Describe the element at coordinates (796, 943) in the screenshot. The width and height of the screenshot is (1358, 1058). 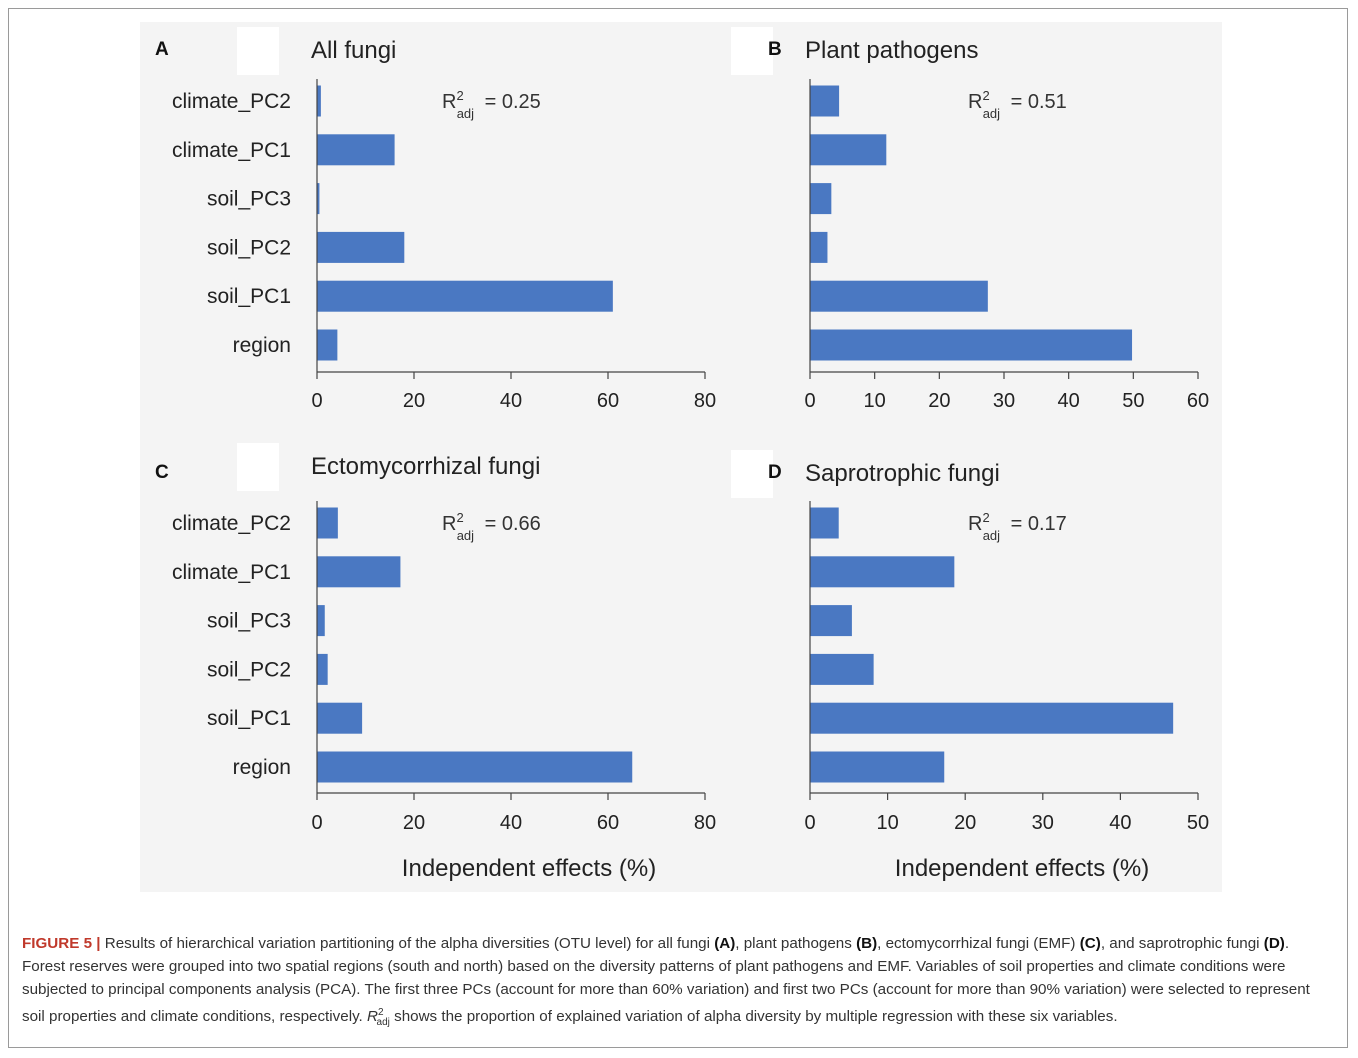
I see `caption-text-2: , plant pathogens` at that location.